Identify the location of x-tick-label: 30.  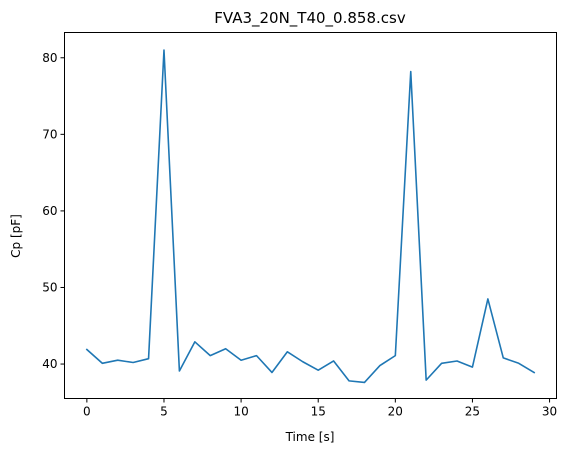
(549, 412).